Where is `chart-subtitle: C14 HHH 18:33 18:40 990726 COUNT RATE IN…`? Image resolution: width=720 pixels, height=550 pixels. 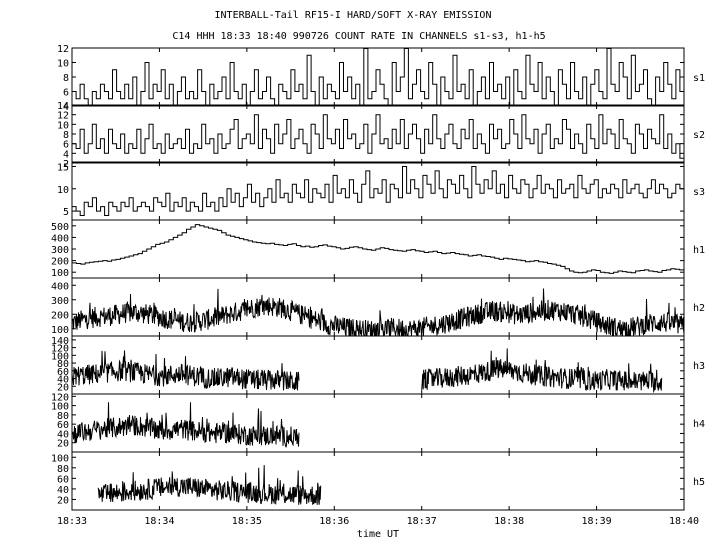 chart-subtitle: C14 HHH 18:33 18:40 990726 COUNT RATE IN… is located at coordinates (358, 36).